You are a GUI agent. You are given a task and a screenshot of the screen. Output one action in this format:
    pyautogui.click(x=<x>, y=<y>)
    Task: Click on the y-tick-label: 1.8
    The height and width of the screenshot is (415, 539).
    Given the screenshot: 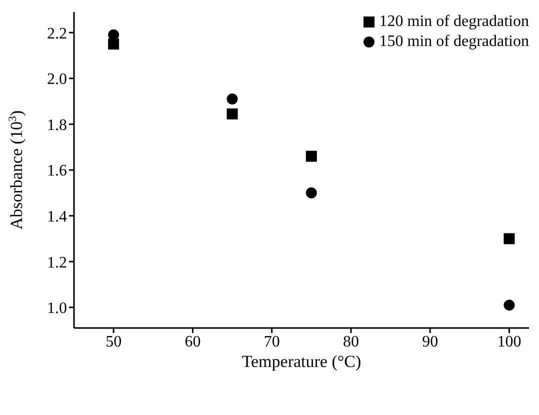 What is the action you would take?
    pyautogui.click(x=57, y=125)
    